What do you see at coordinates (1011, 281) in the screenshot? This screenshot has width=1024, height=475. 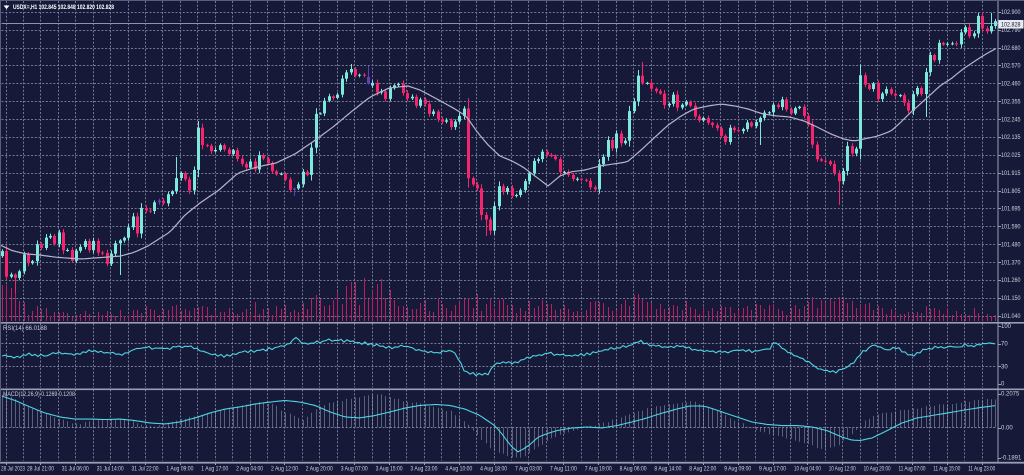 I see `svg-text: 101.260` at bounding box center [1011, 281].